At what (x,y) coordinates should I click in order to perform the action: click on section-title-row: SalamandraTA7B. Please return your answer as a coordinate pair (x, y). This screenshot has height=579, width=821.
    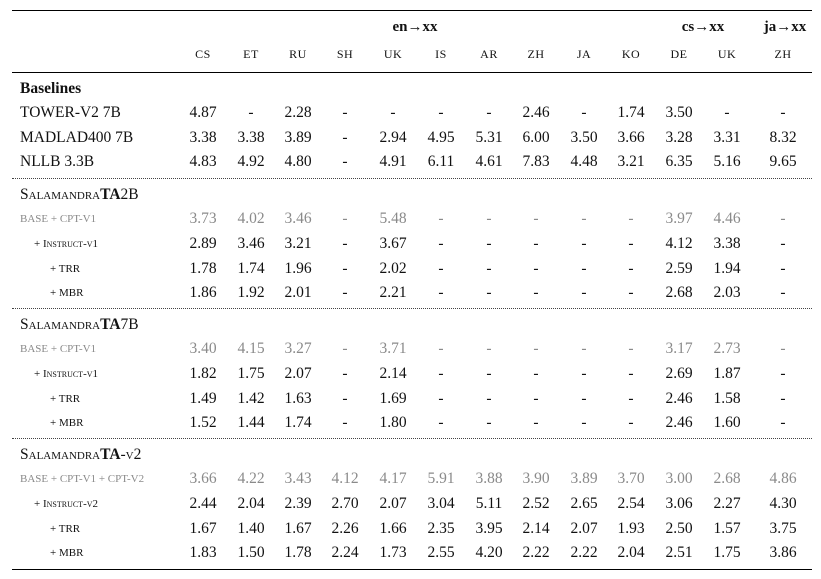
    Looking at the image, I should click on (410, 325).